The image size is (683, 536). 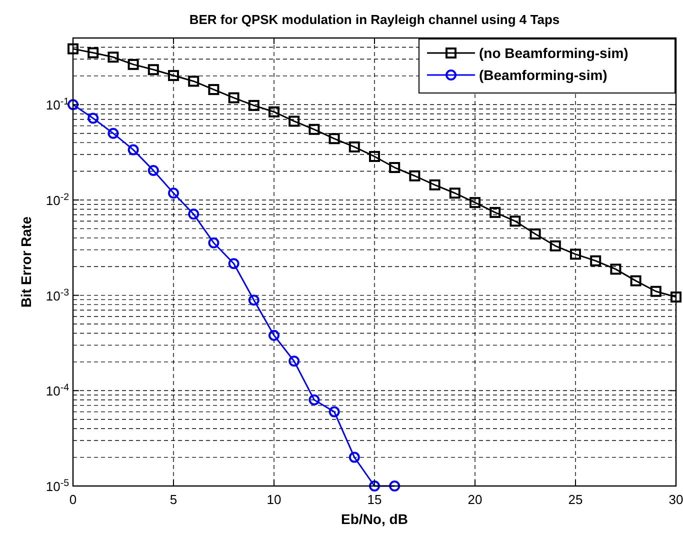 What do you see at coordinates (274, 499) in the screenshot?
I see `x-tick-label: 10` at bounding box center [274, 499].